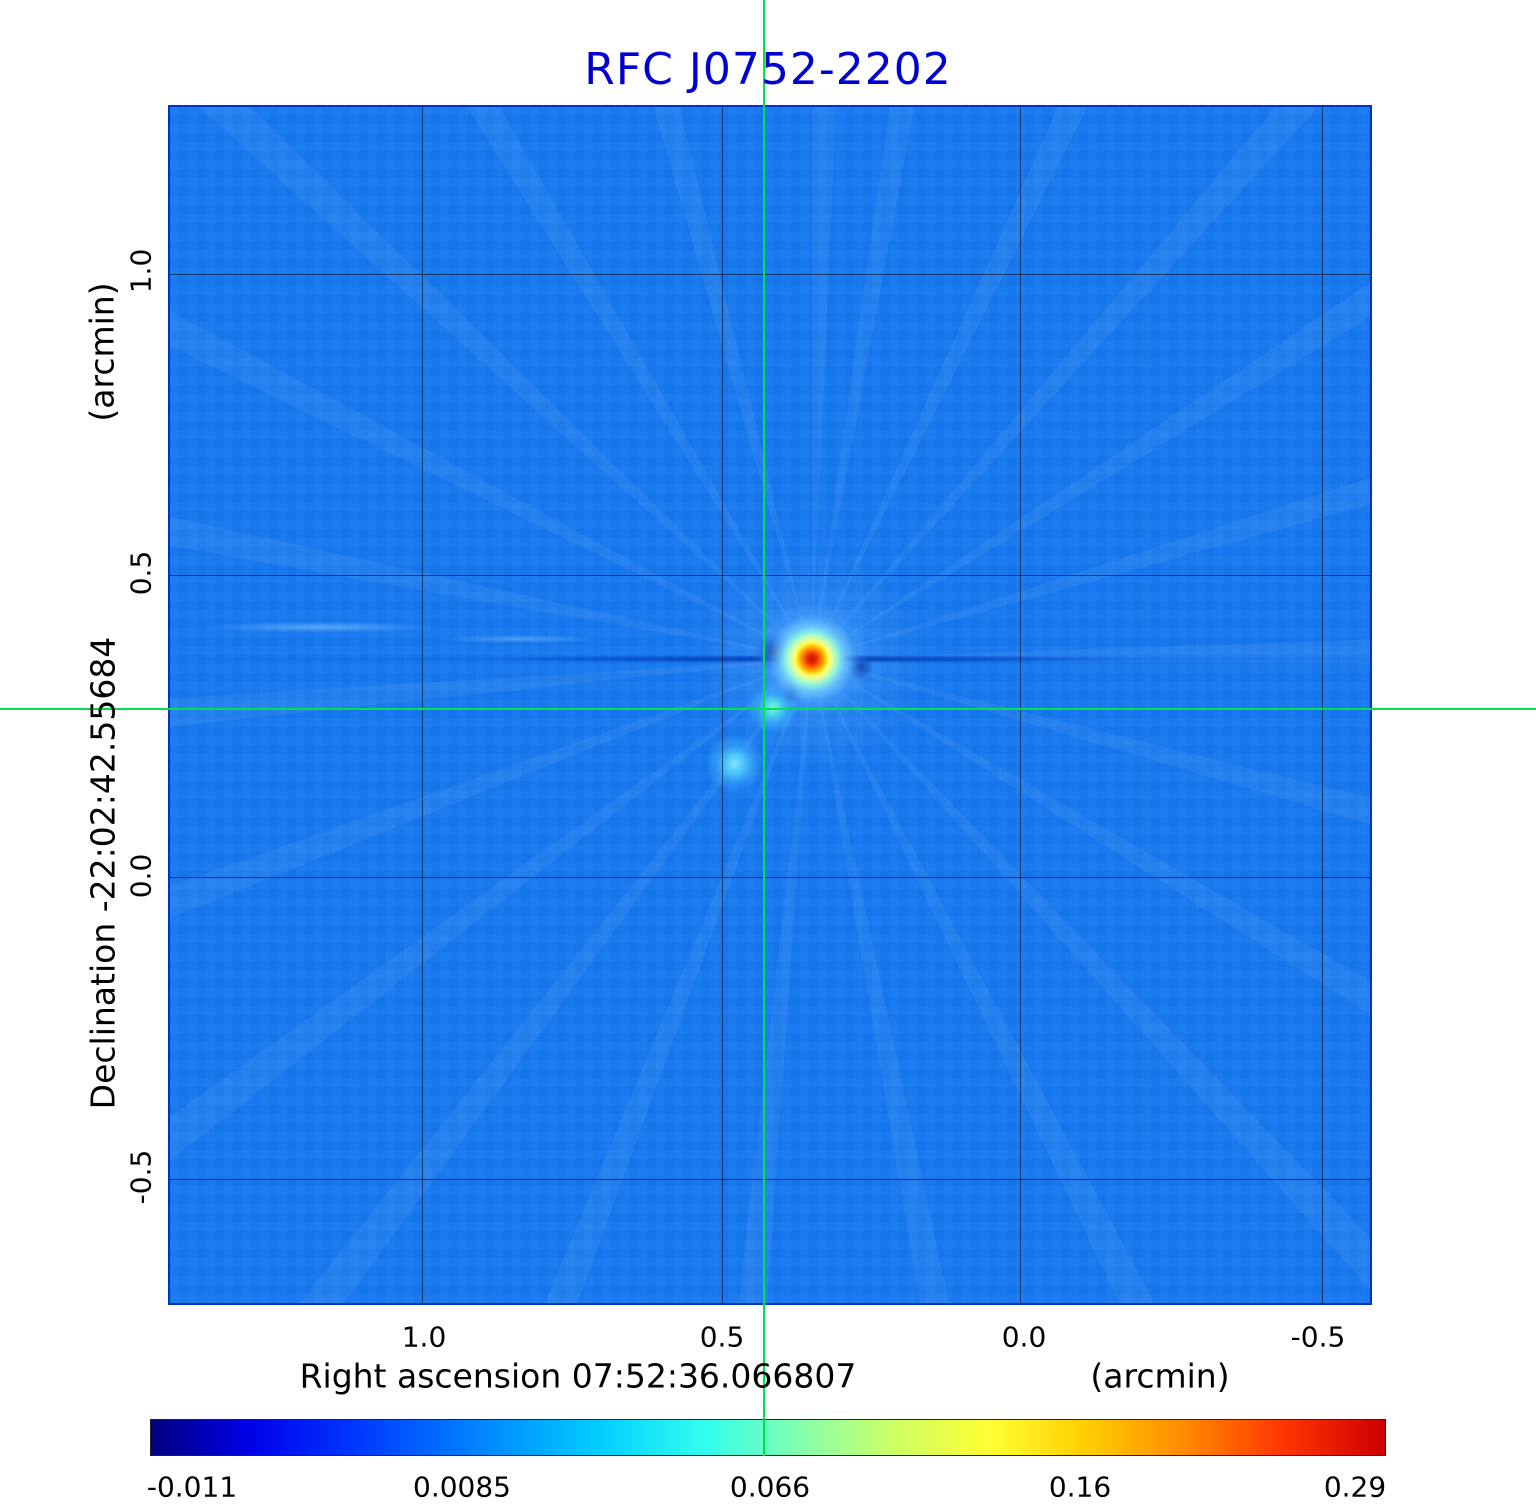 The image size is (1536, 1511). What do you see at coordinates (768, 69) in the screenshot?
I see `plot-title: RFC J0752-2202` at bounding box center [768, 69].